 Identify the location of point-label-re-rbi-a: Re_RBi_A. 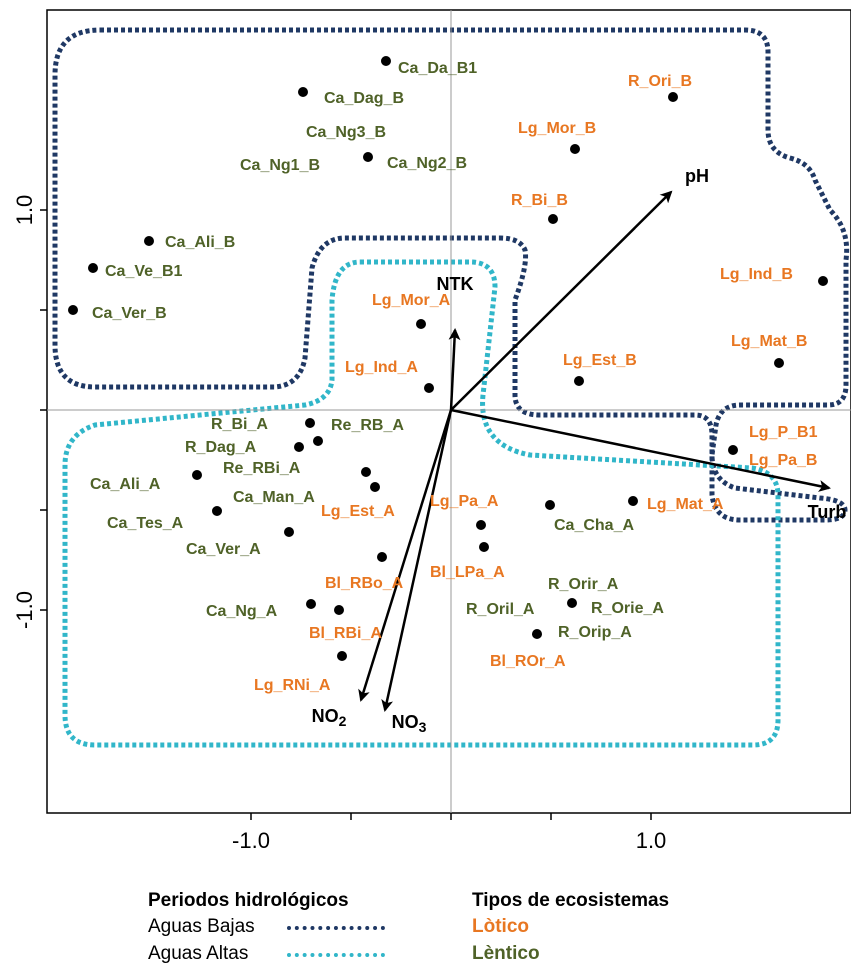
(262, 468).